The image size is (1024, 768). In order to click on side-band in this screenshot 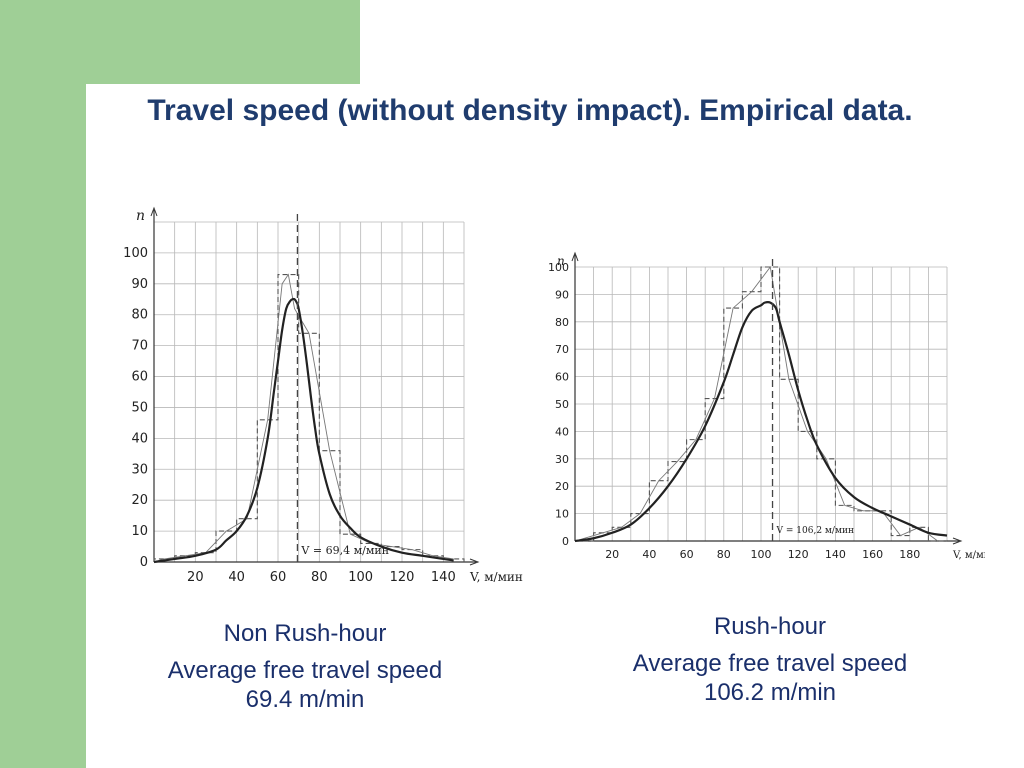, I will do `click(43, 384)`.